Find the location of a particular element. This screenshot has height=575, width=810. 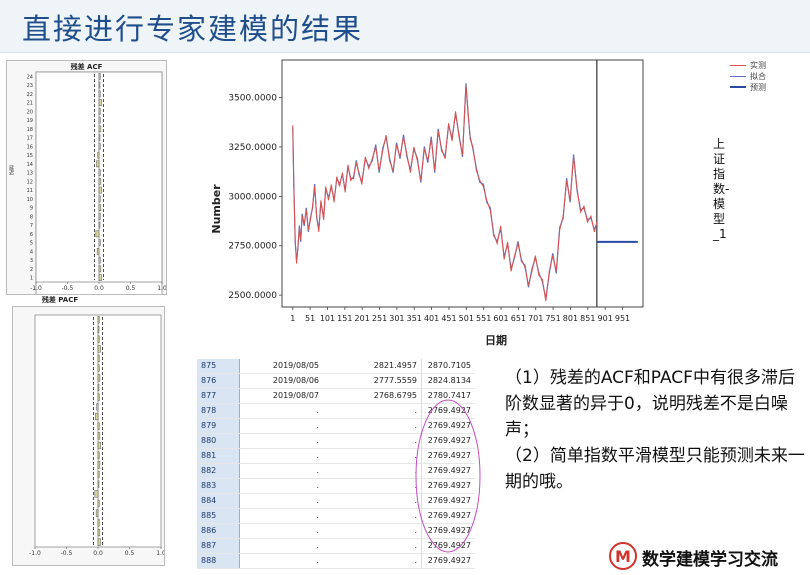

acf-g-lag-label: 24 is located at coordinates (30, 77).